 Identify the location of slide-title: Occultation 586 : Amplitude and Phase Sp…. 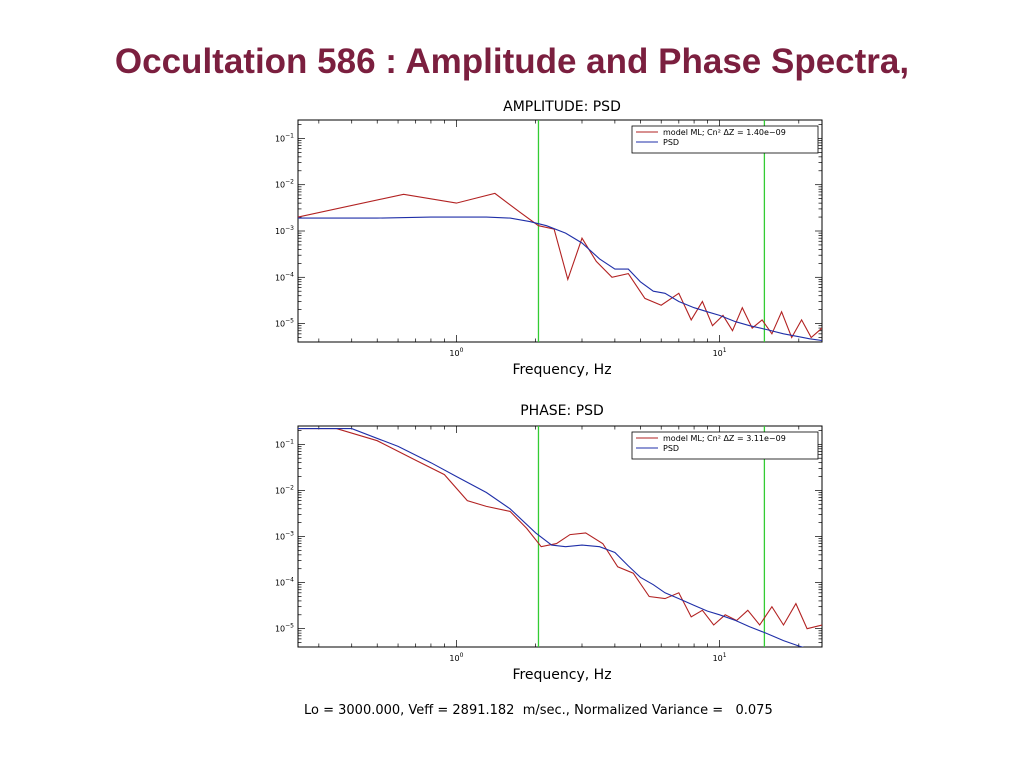
(512, 61).